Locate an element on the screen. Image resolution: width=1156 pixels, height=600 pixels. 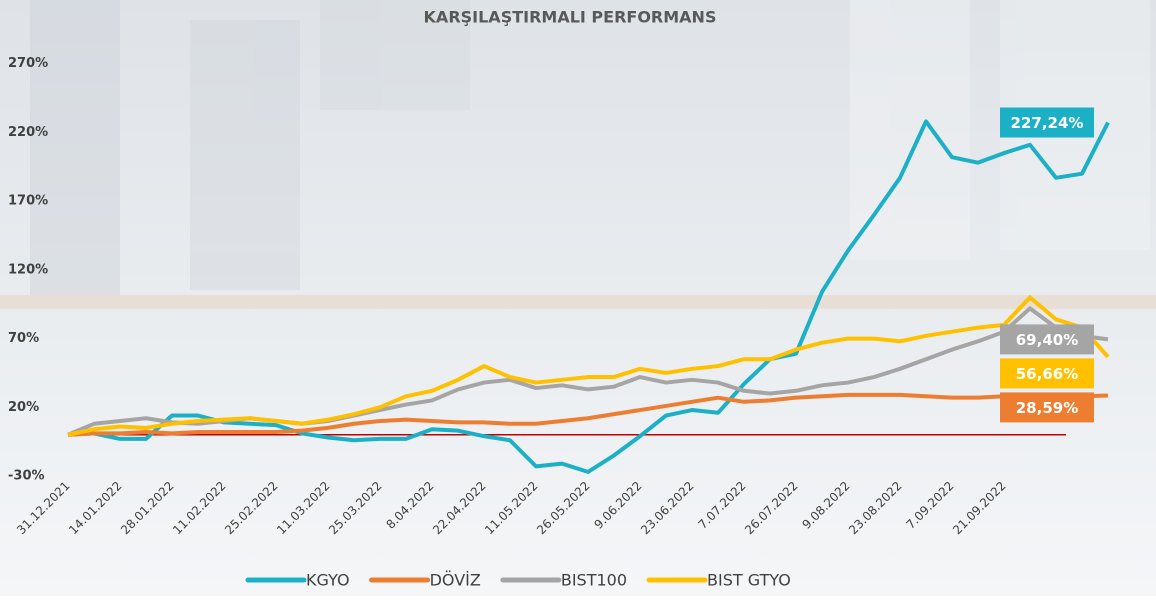
legend: KGYO DÖVİZ BIST100 BIST GTYO is located at coordinates (518, 580).